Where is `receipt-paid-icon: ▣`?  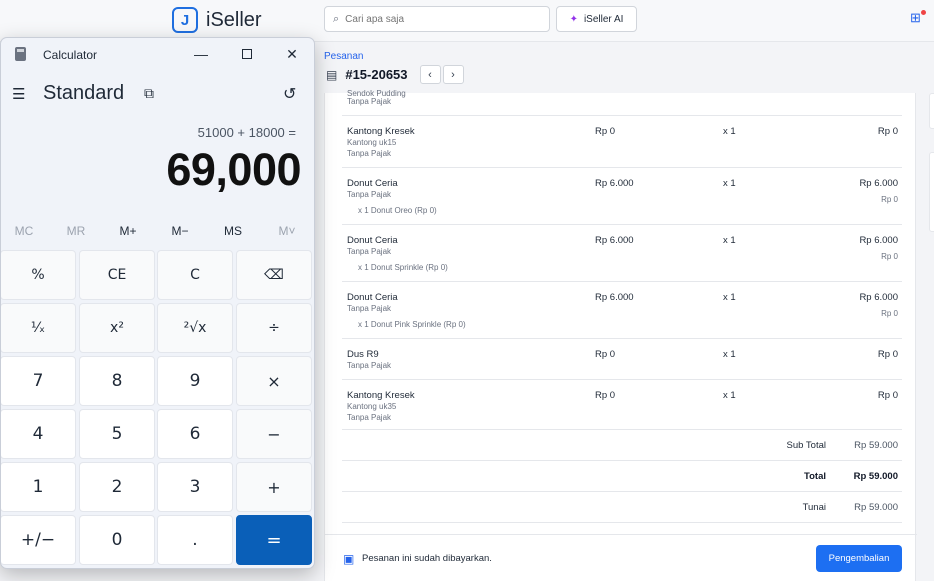 receipt-paid-icon: ▣ is located at coordinates (349, 559).